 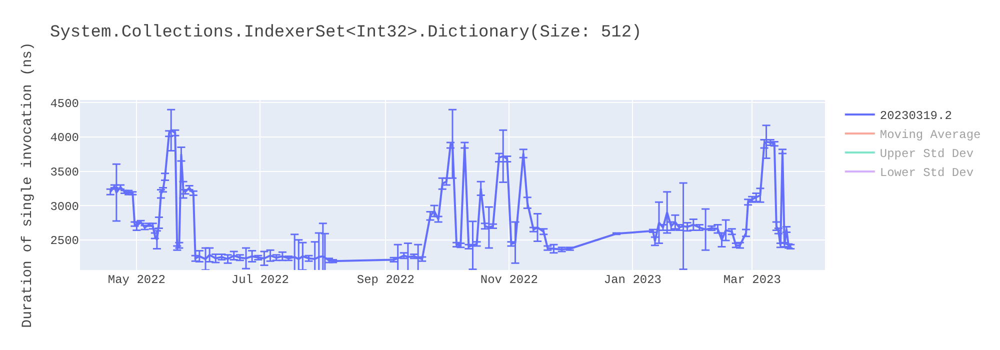 What do you see at coordinates (28, 185) in the screenshot?
I see `y-axis-title: Duration of single invocation (ns)` at bounding box center [28, 185].